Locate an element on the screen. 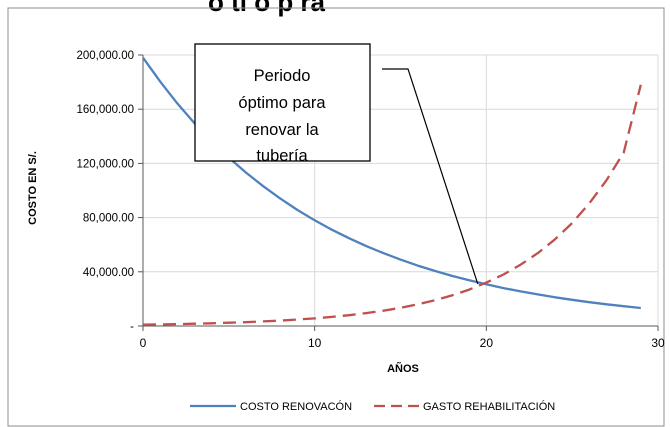  annotation-box is located at coordinates (282, 102).